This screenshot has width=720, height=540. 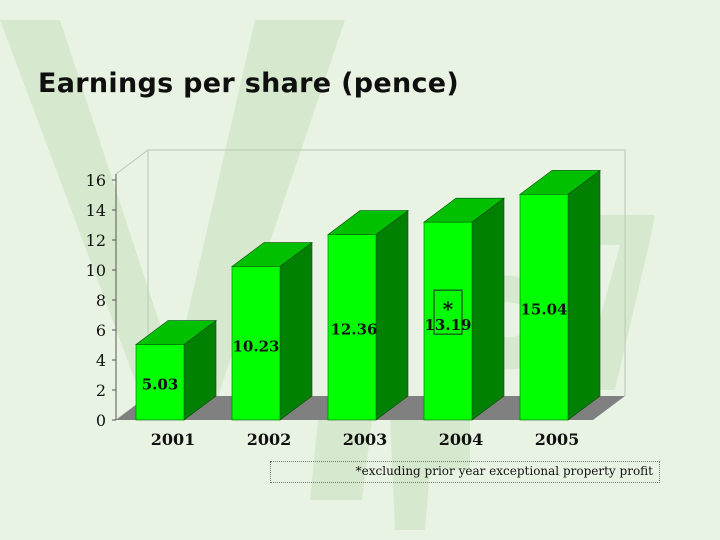 What do you see at coordinates (101, 300) in the screenshot?
I see `y-tick-label: 8` at bounding box center [101, 300].